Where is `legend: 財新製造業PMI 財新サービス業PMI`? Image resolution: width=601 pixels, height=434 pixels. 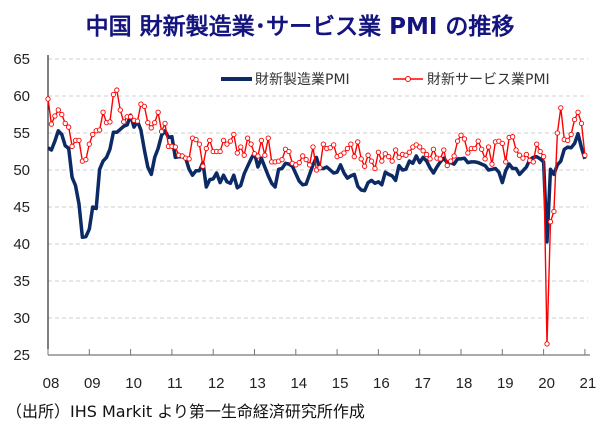
legend: 財新製造業PMI 財新サービス業PMI is located at coordinates (385, 80).